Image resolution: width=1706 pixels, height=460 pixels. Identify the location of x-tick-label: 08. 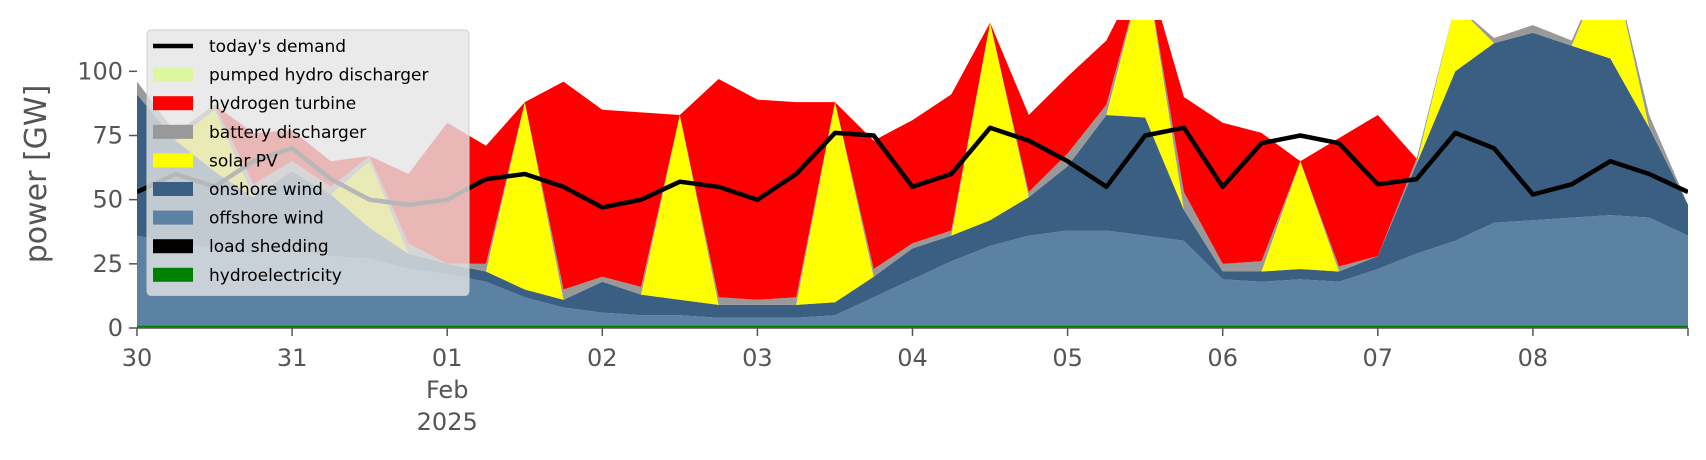
(1533, 358).